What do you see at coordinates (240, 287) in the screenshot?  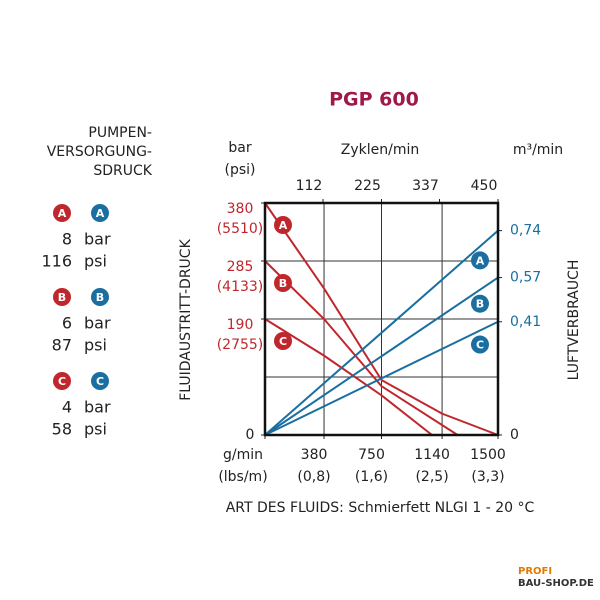 I see `y-tick-sublabel: (4133)` at bounding box center [240, 287].